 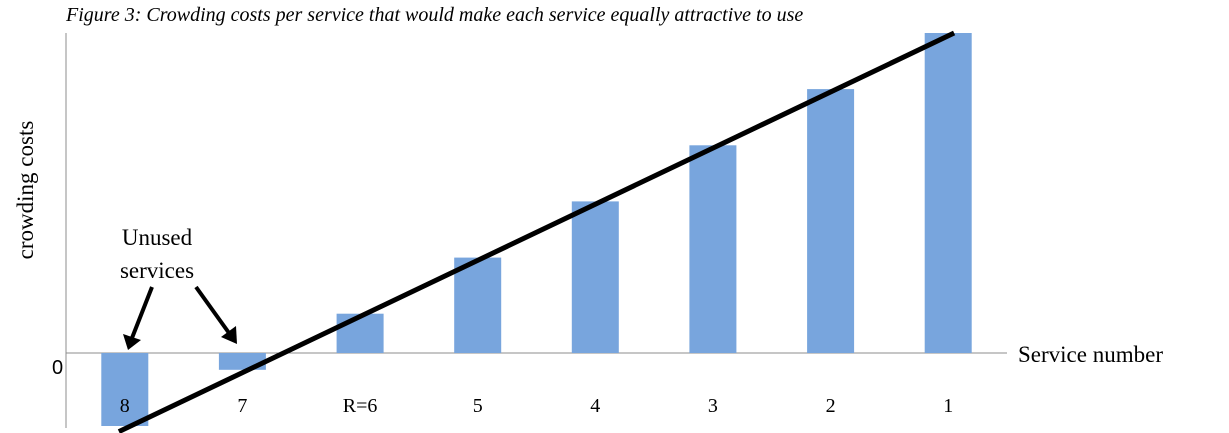 I want to click on tick-label-group: 8 7 R=6 5 4 3 2 1, so click(x=536, y=406).